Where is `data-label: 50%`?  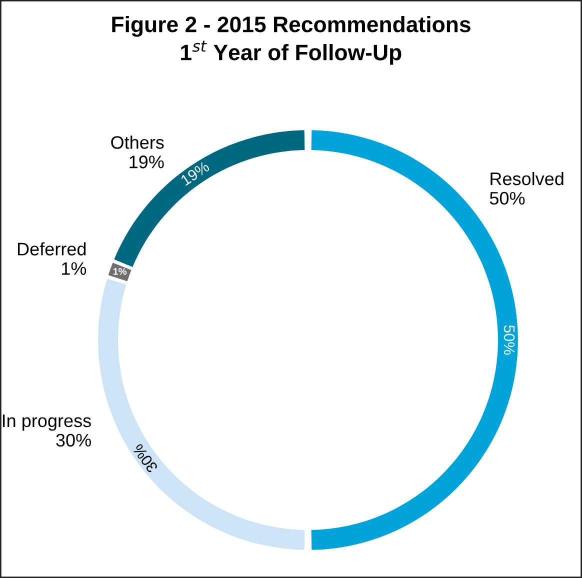
data-label: 50% is located at coordinates (509, 340).